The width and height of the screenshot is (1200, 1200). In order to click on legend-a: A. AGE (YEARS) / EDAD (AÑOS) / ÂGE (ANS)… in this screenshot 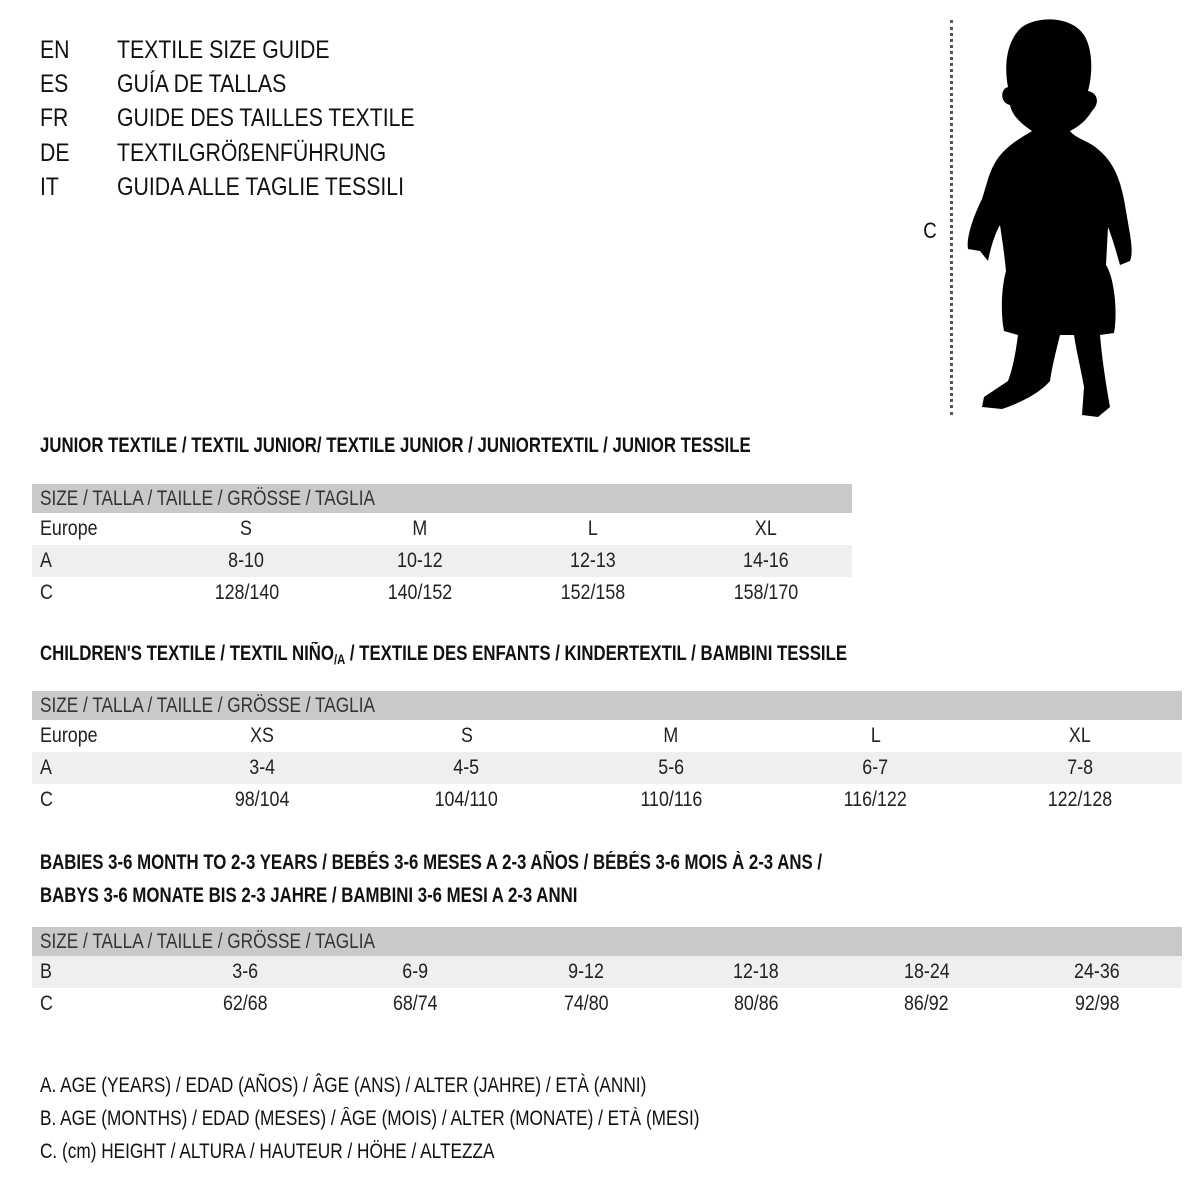, I will do `click(343, 1085)`.